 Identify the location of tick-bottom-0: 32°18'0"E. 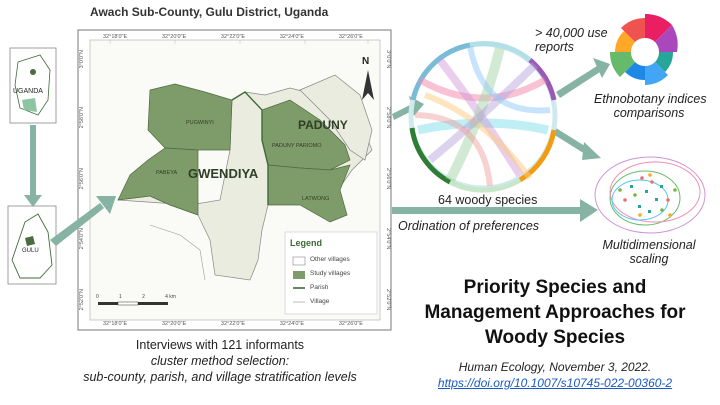
(115, 324).